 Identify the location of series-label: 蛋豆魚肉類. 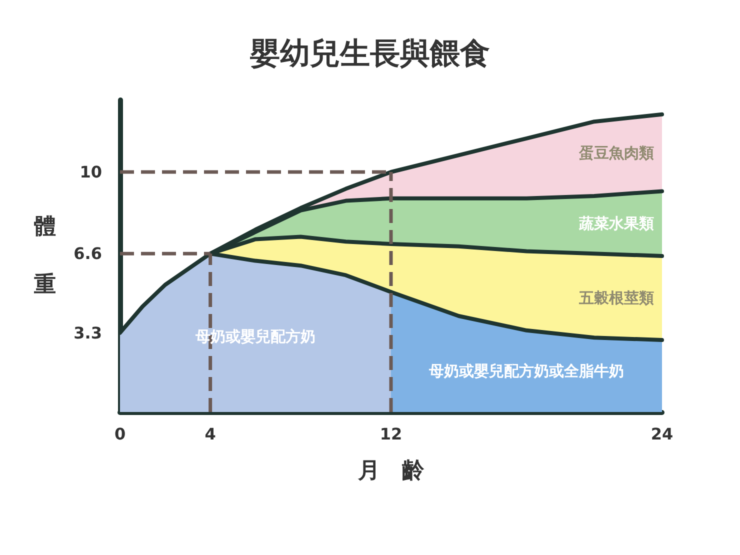
(616, 153).